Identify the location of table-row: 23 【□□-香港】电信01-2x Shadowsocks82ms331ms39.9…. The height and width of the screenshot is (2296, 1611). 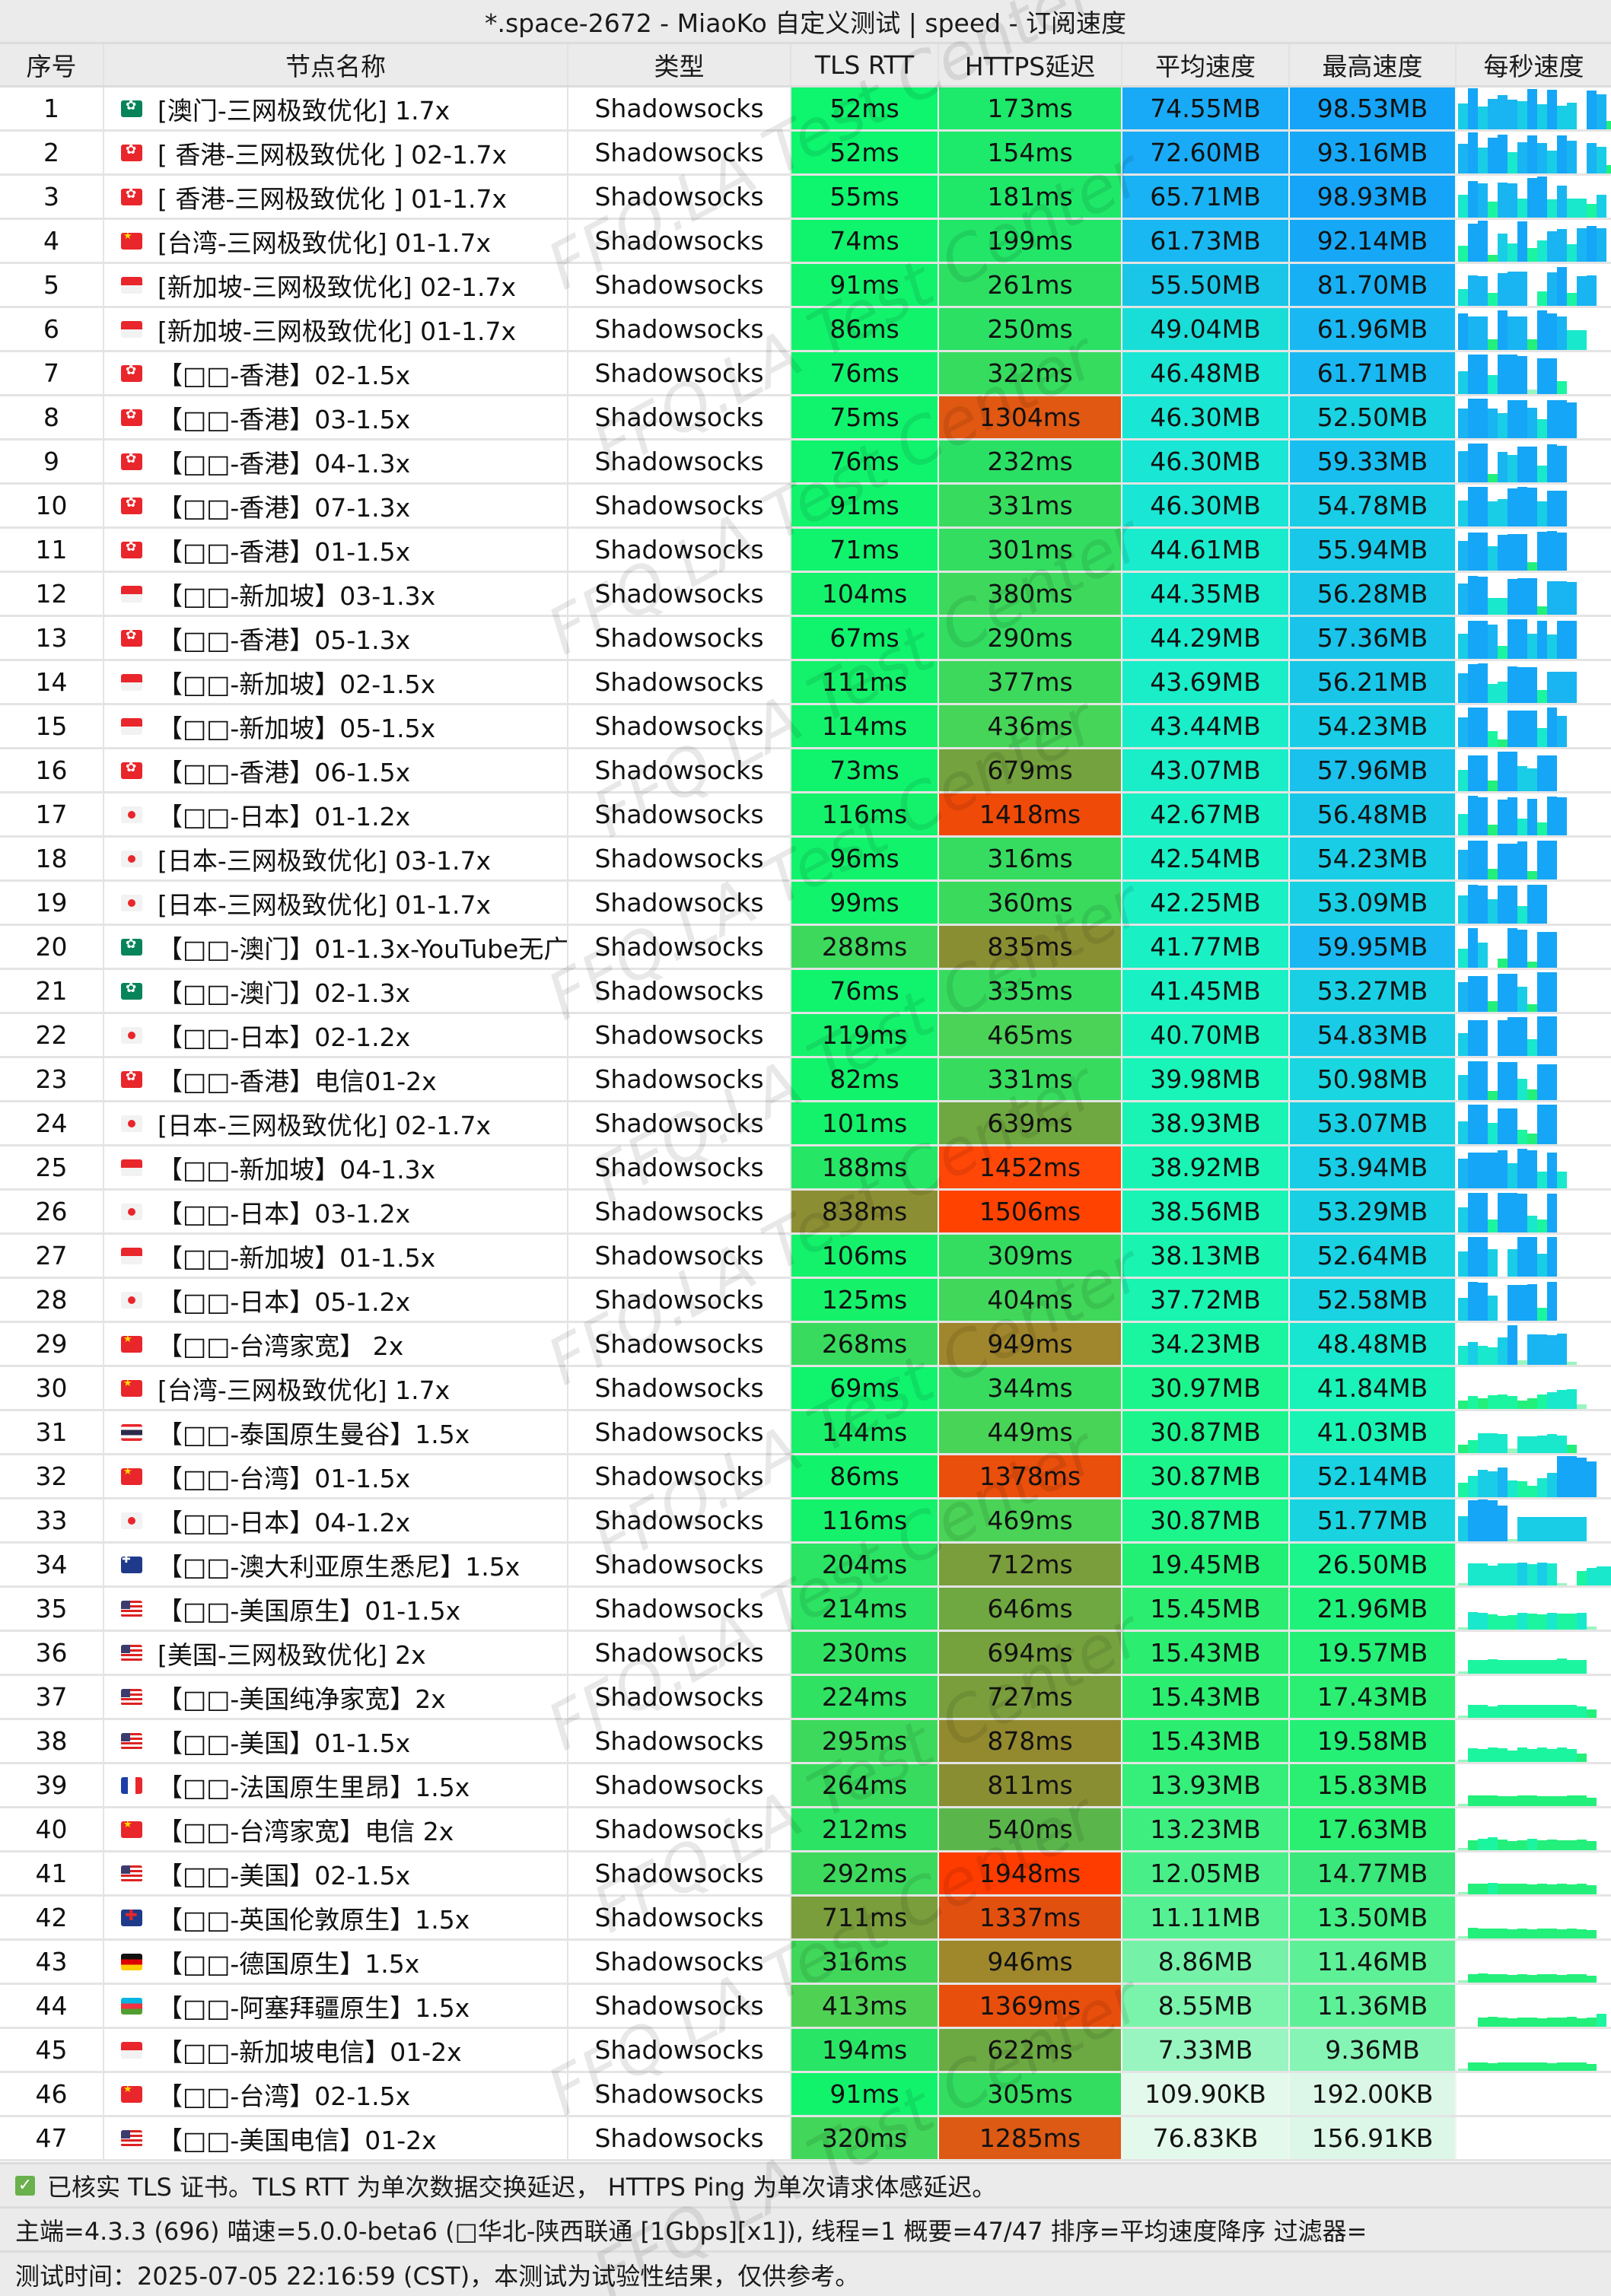
(805, 1080).